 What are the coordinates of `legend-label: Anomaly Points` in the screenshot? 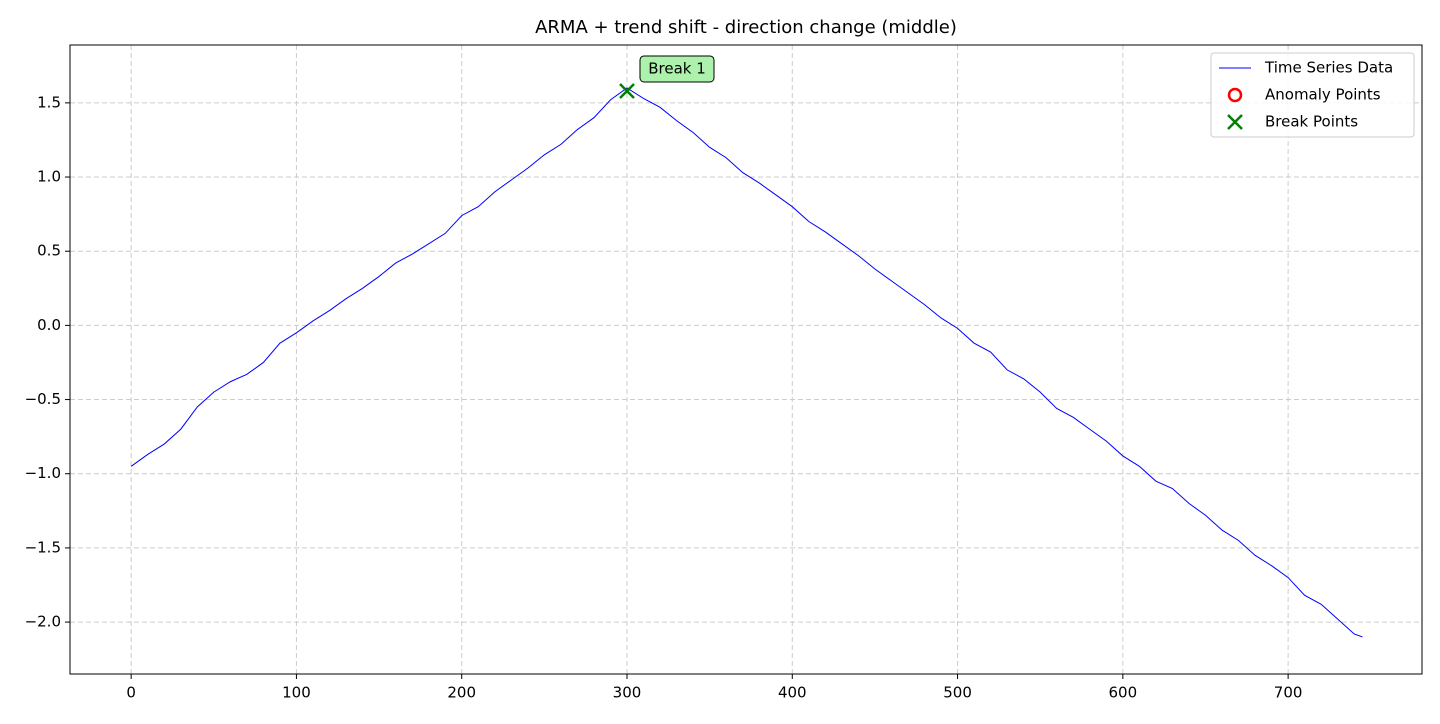 It's located at (1323, 95).